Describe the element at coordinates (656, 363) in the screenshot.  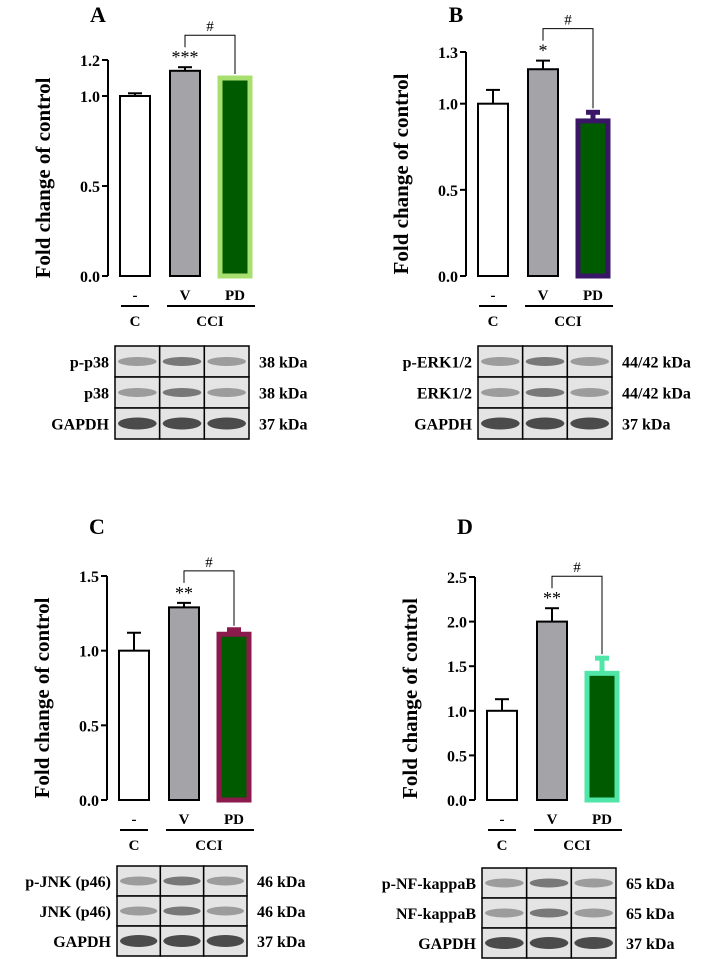
I see `blot-kda-label: 44/42 kDa` at that location.